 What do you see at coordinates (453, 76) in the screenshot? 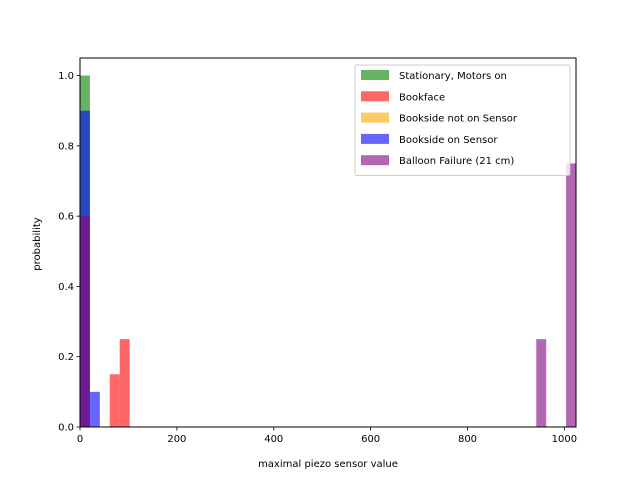
I see `legend-label: Stationary, Motors on` at bounding box center [453, 76].